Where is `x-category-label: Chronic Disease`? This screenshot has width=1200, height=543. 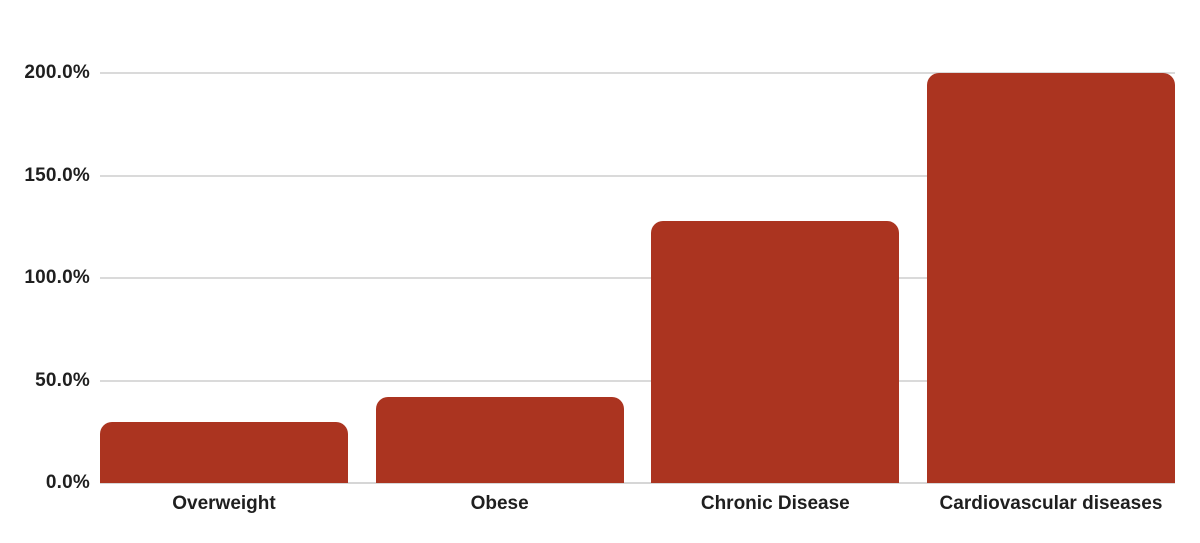 x-category-label: Chronic Disease is located at coordinates (775, 503).